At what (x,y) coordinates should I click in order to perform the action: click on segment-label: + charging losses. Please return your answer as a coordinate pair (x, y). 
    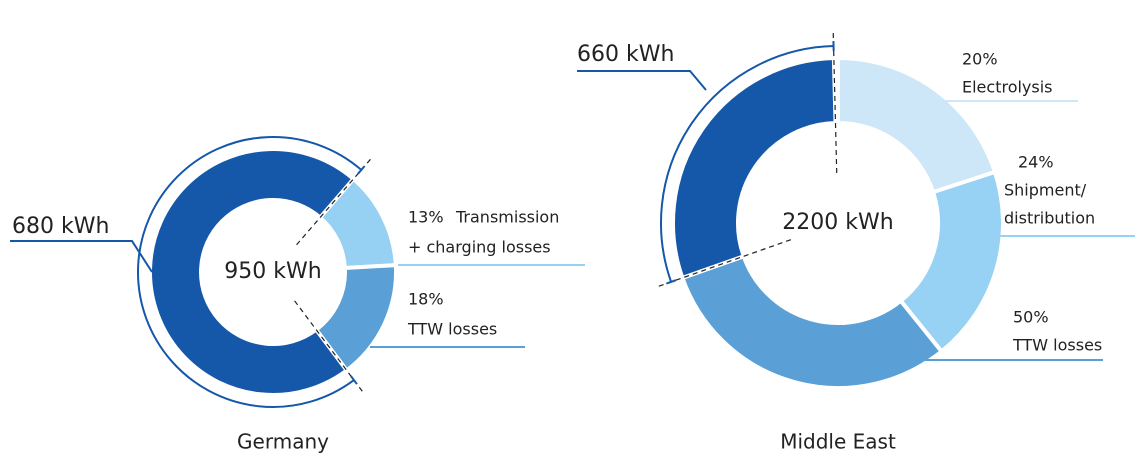
    Looking at the image, I should click on (479, 247).